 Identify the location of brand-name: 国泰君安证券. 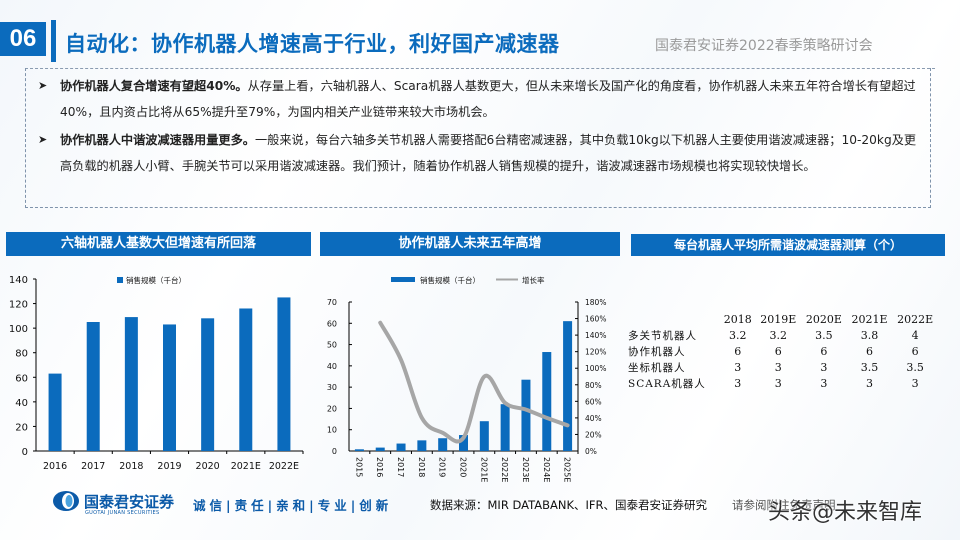
(129, 502).